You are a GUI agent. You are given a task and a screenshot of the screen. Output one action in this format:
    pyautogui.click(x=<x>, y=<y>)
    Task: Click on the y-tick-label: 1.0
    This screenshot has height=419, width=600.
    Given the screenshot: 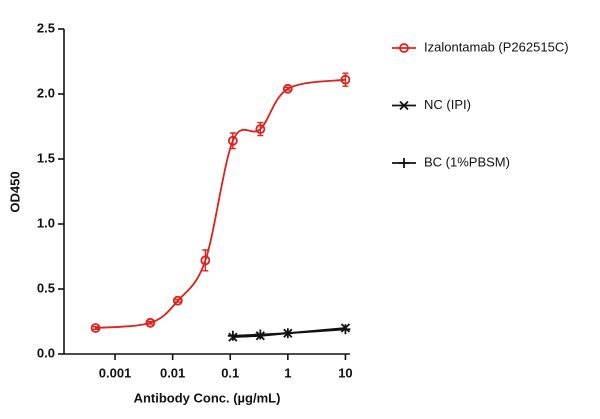 What is the action you would take?
    pyautogui.click(x=46, y=222)
    